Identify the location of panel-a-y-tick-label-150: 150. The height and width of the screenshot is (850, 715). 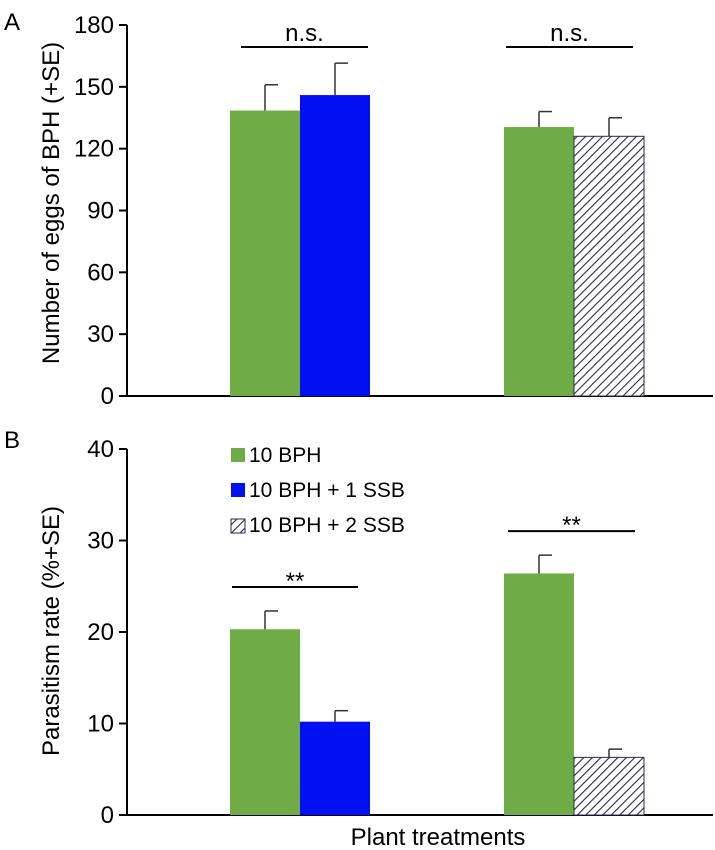
(94, 87).